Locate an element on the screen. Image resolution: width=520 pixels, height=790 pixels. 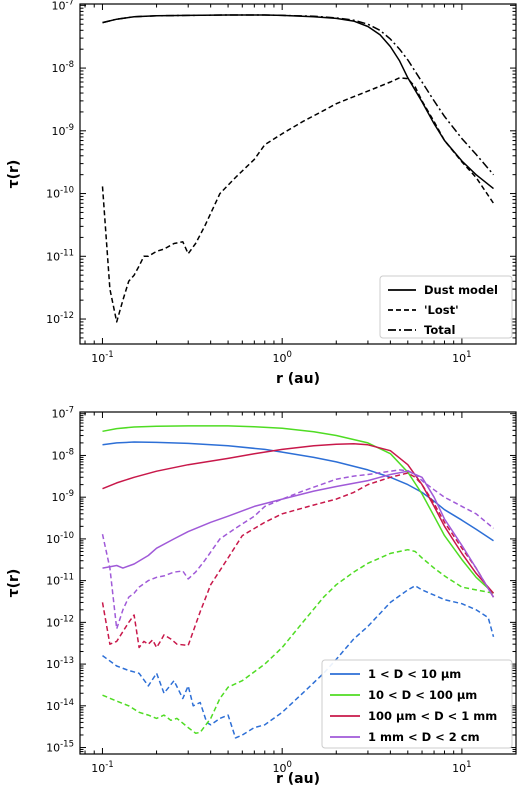
y-tick-label: 10⁻¹⁵ is located at coordinates (60, 747).